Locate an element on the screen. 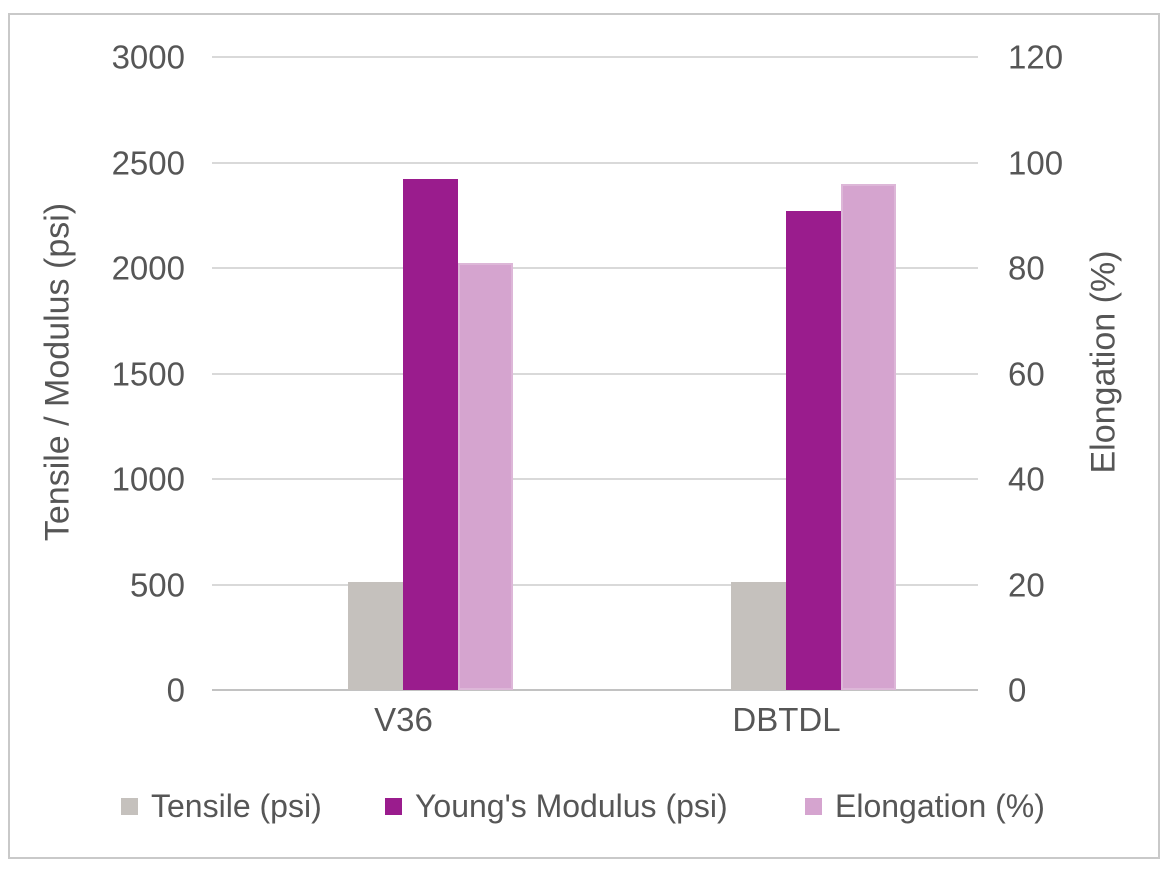 The height and width of the screenshot is (878, 1170). bar-elongation-v36 is located at coordinates (485, 476).